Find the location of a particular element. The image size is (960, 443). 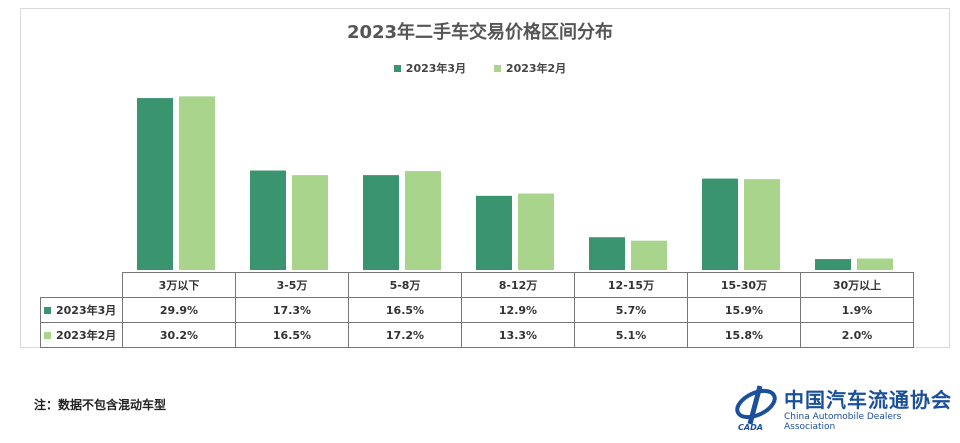

cada-emblem-icon: CADA is located at coordinates (756, 408).